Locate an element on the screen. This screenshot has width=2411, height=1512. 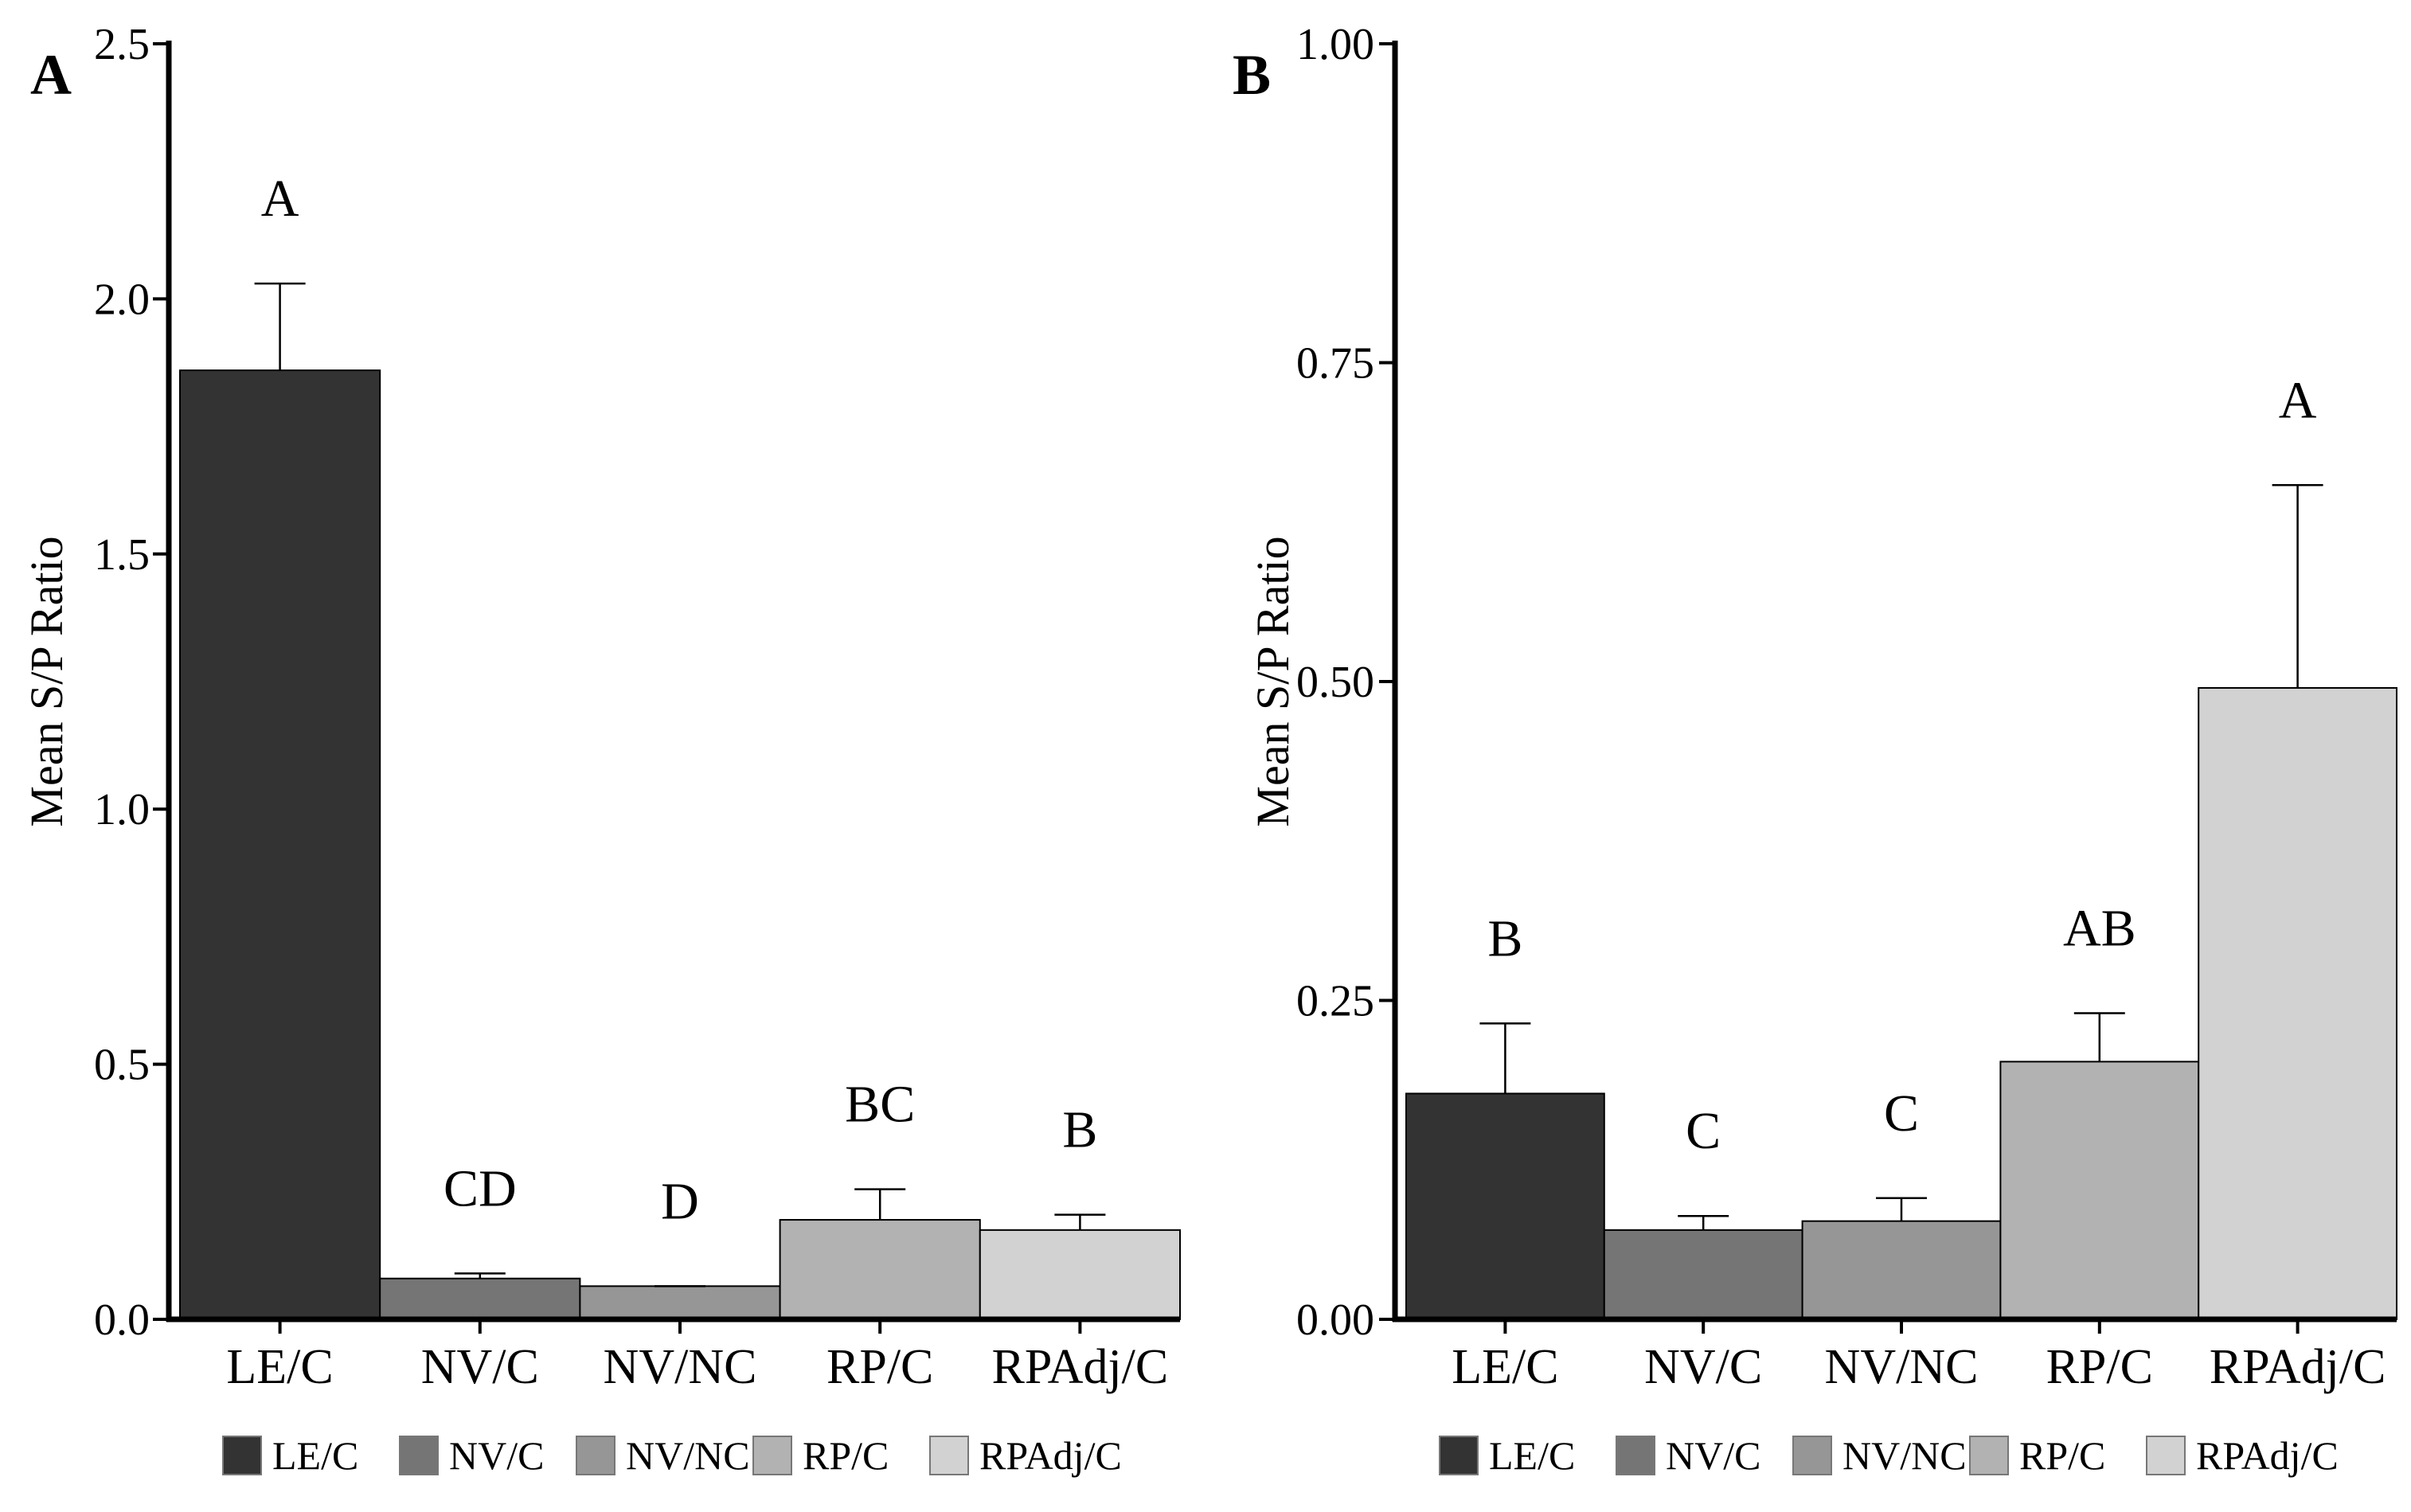
y-tick-label: 0.5 is located at coordinates (122, 1065).